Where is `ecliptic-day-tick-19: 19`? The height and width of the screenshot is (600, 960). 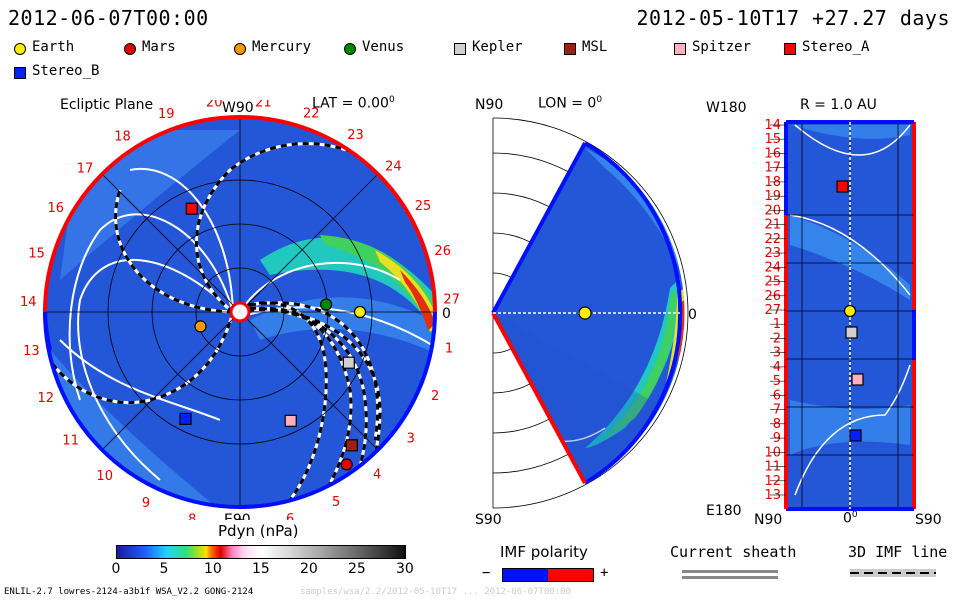
ecliptic-day-tick-19: 19 is located at coordinates (166, 114).